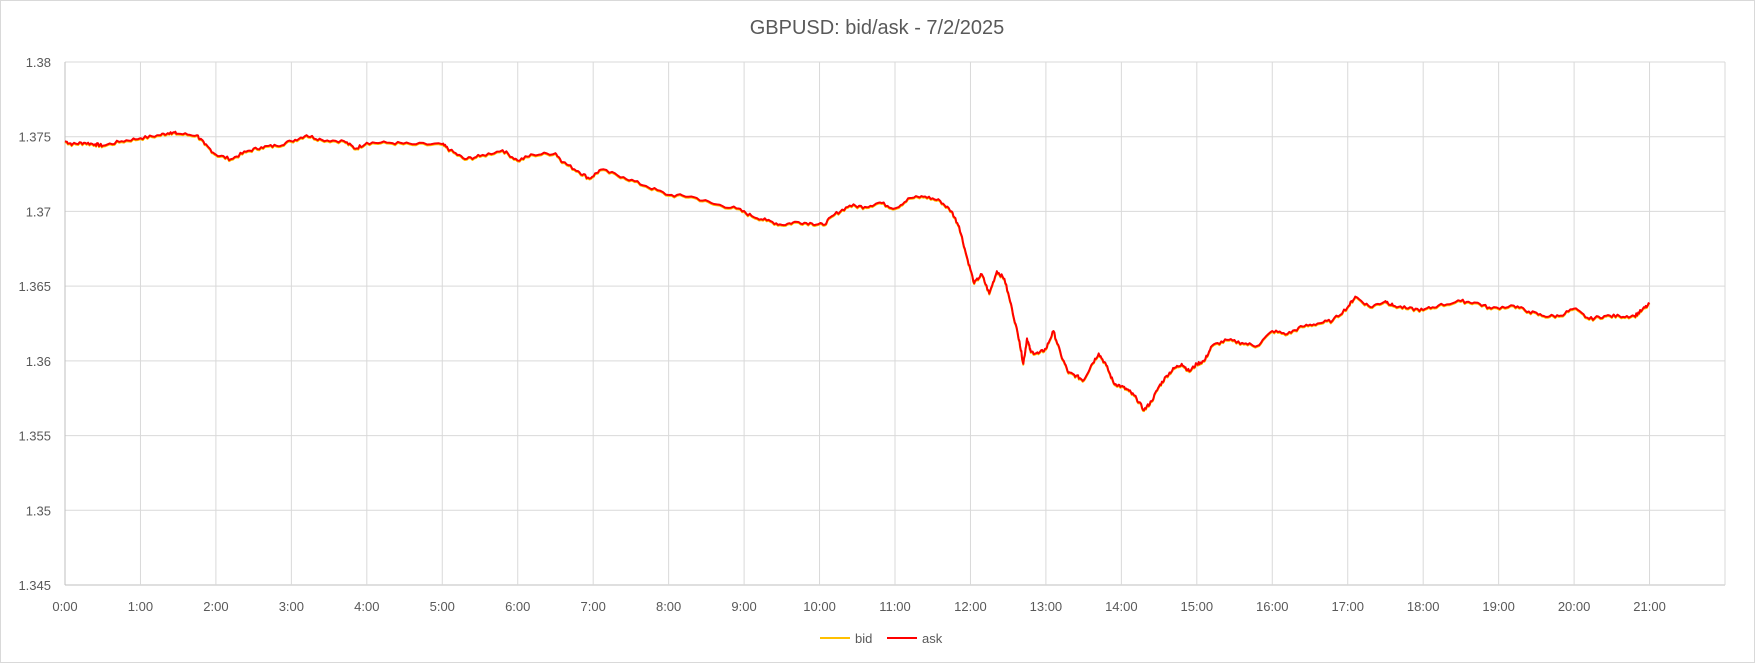 Image resolution: width=1755 pixels, height=663 pixels. Describe the element at coordinates (215, 606) in the screenshot. I see `x-tick-label: 2:00` at that location.